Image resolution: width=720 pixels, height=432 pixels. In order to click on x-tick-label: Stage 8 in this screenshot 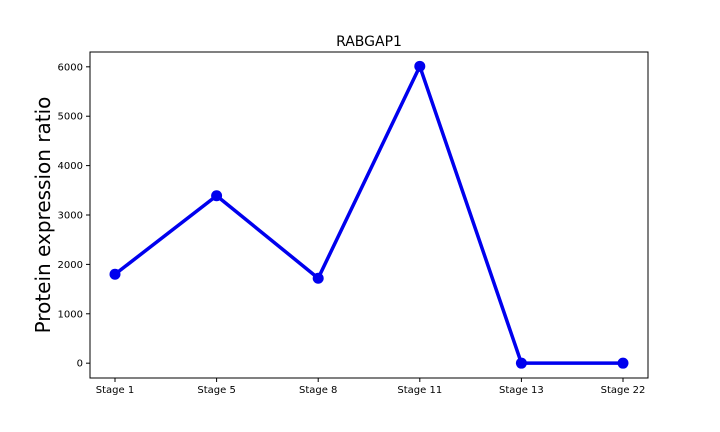, I will do `click(318, 390)`.